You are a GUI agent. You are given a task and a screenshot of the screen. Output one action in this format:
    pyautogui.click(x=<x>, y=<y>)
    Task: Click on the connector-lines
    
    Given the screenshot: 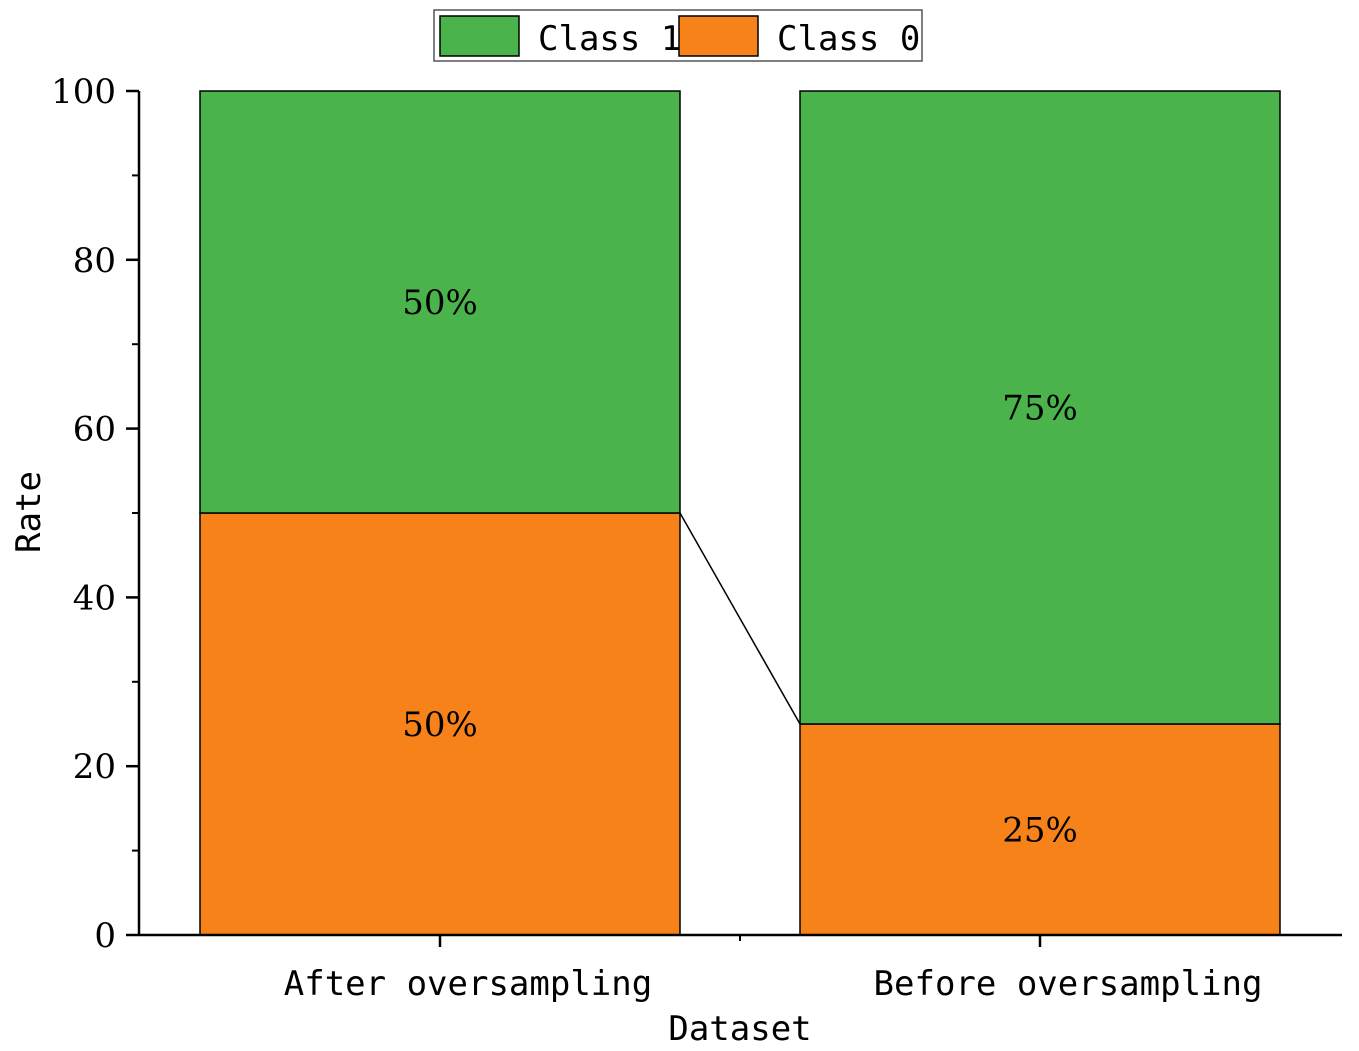 What is the action you would take?
    pyautogui.click(x=740, y=618)
    